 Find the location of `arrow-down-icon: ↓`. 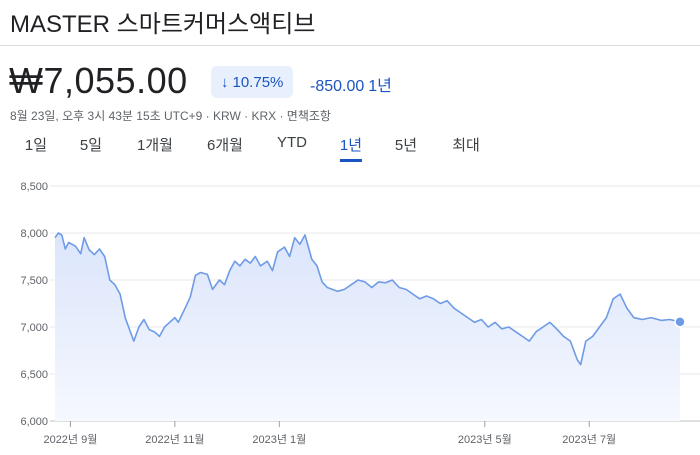

arrow-down-icon: ↓ is located at coordinates (225, 82).